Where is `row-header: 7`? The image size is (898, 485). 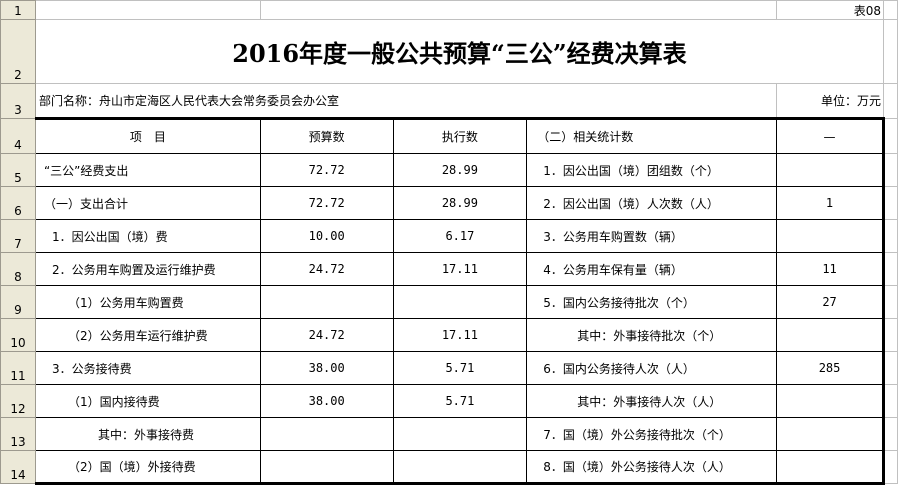
row-header: 7 is located at coordinates (18, 236).